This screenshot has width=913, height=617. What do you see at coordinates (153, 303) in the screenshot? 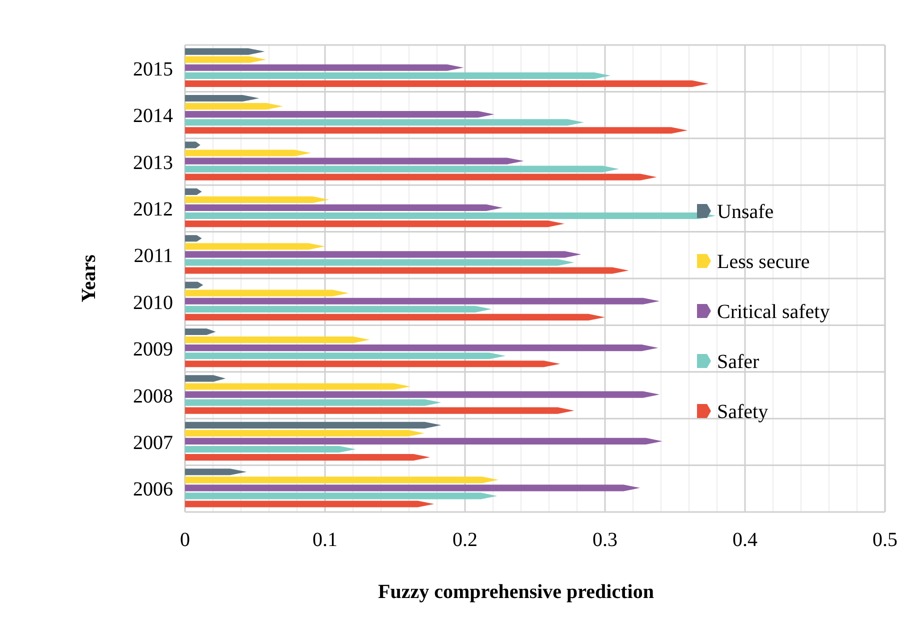
I see `y-tick-label: 2010` at bounding box center [153, 303].